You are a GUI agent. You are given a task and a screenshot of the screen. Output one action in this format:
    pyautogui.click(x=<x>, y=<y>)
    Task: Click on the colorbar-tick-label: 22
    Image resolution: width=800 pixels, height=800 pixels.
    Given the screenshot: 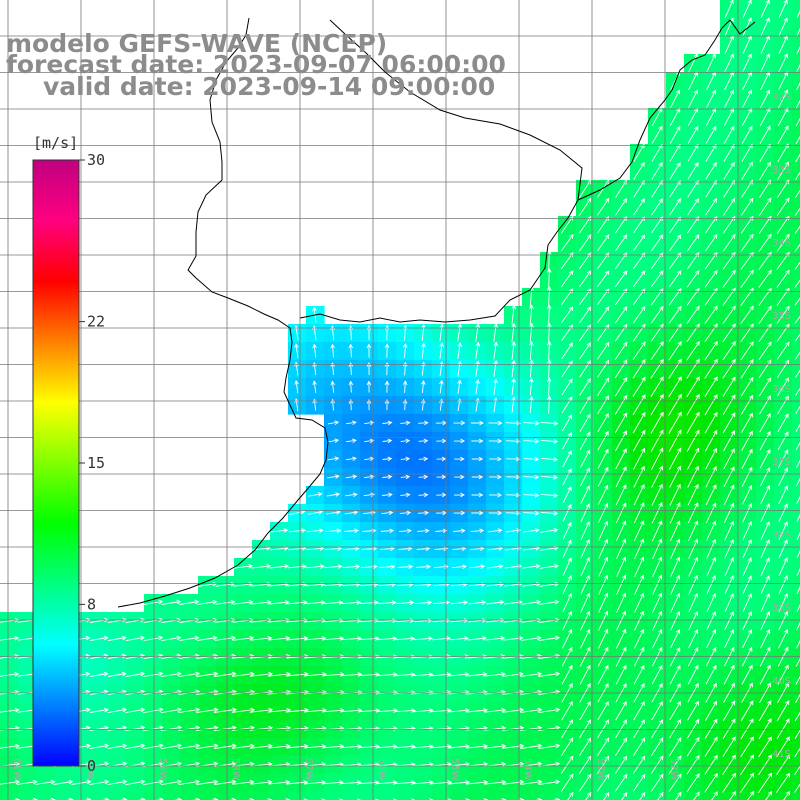 What is the action you would take?
    pyautogui.click(x=96, y=322)
    